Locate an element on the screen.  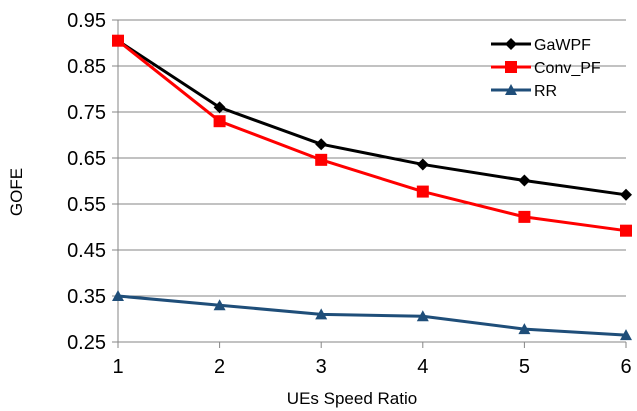
x-tick-labels: 1 2 3 4 5 6 is located at coordinates (371, 367).